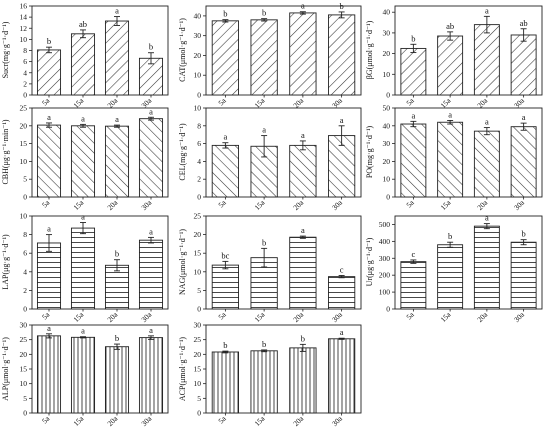  Describe the element at coordinates (225, 255) in the screenshot. I see `significance-letter: bc` at that location.